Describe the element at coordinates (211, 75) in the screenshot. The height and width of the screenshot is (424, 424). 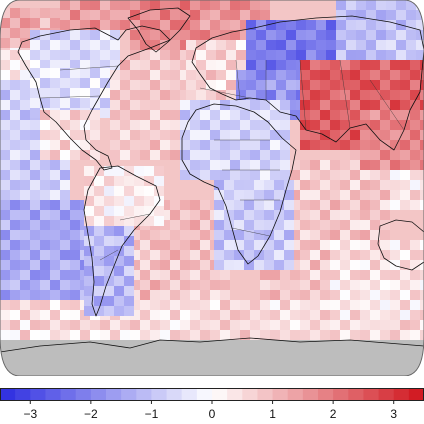
I see `anomaly-cell-europe-west` at that location.